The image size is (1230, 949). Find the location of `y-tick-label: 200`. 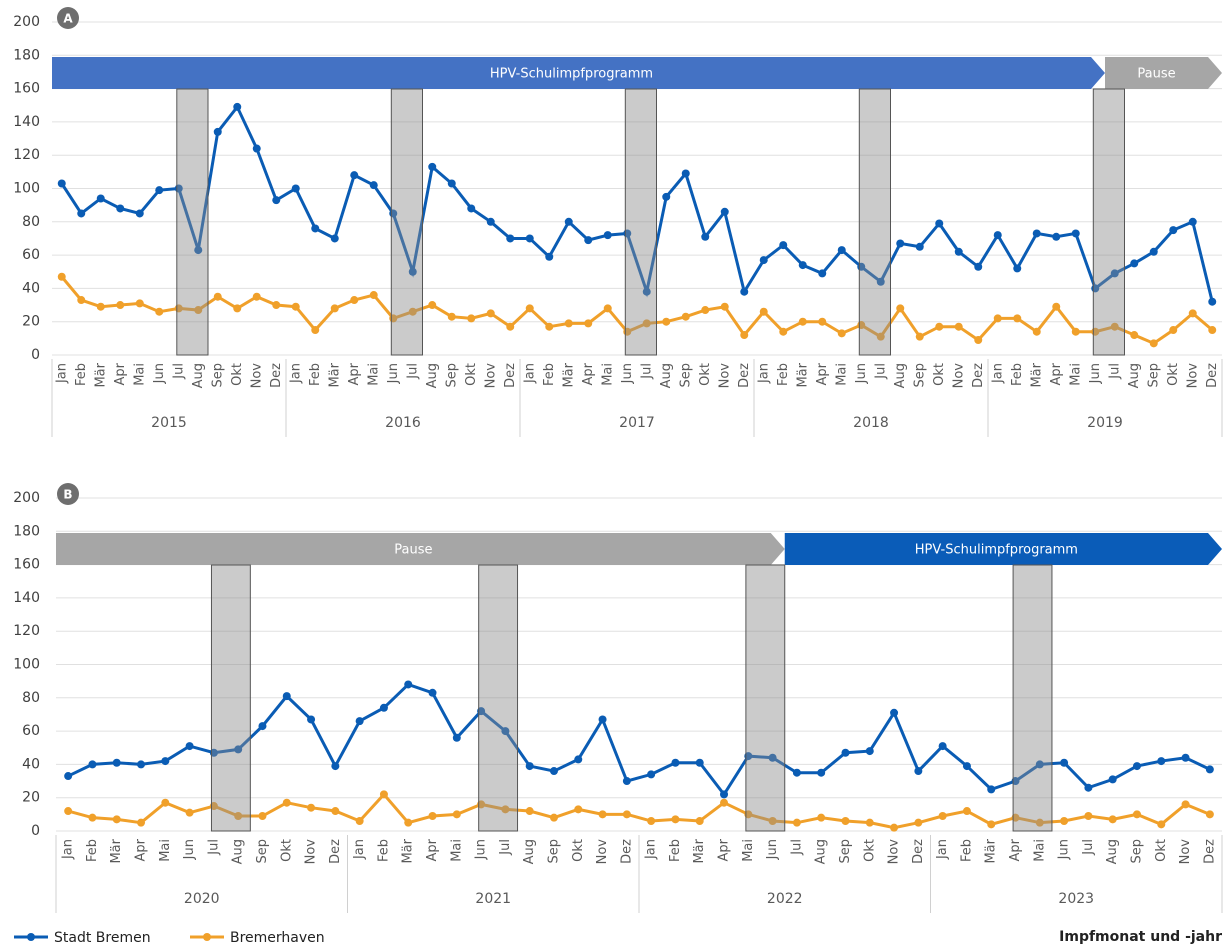

y-tick-label: 200 is located at coordinates (26, 498).